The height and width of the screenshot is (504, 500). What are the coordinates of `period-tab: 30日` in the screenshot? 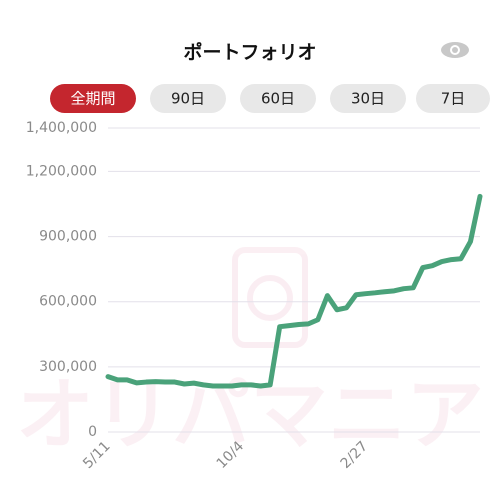 It's located at (368, 98).